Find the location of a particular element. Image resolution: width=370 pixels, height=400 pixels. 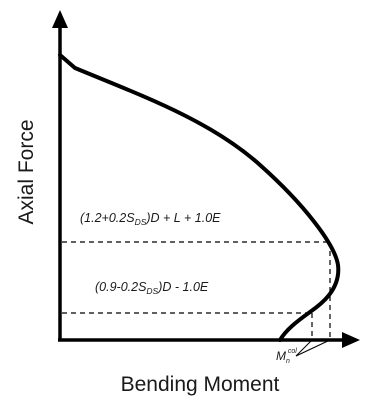

load-combo-upper-coef: (1.2+0.2S is located at coordinates (107, 218).